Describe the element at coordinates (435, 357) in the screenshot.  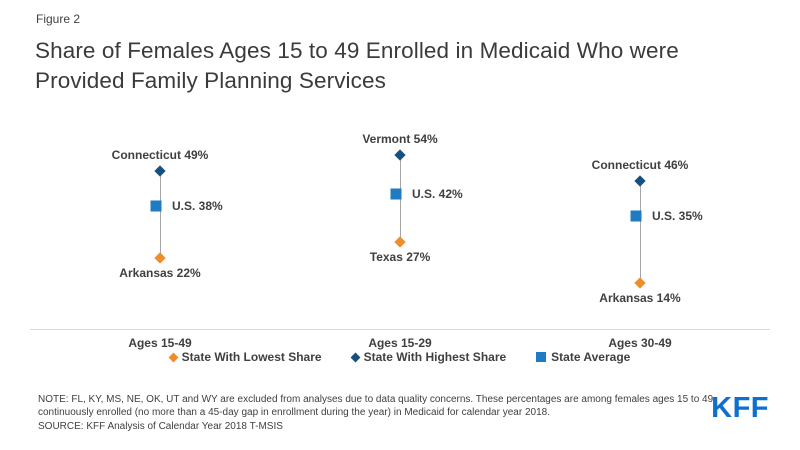
I see `legend-label-highest-share: State With Highest Share` at that location.